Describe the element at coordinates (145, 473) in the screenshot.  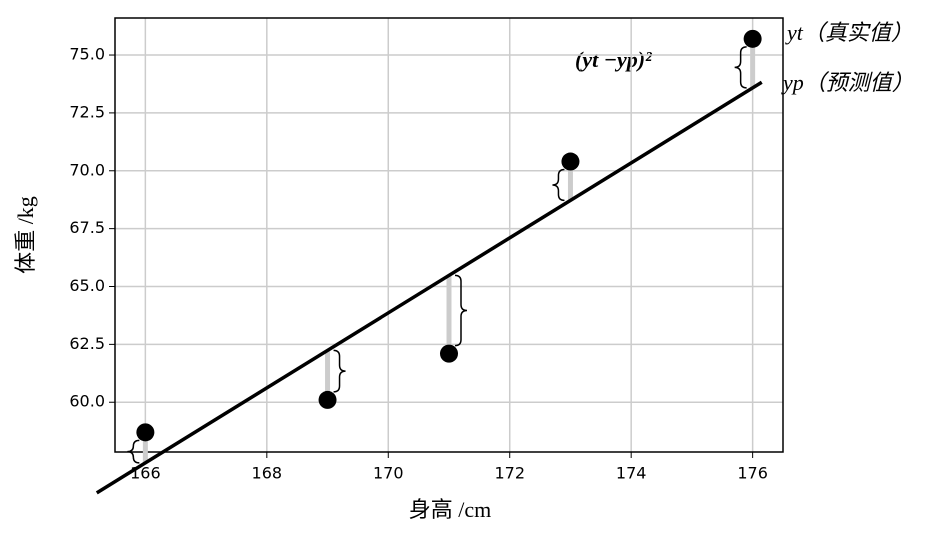
I see `x-tick-label: 166` at that location.